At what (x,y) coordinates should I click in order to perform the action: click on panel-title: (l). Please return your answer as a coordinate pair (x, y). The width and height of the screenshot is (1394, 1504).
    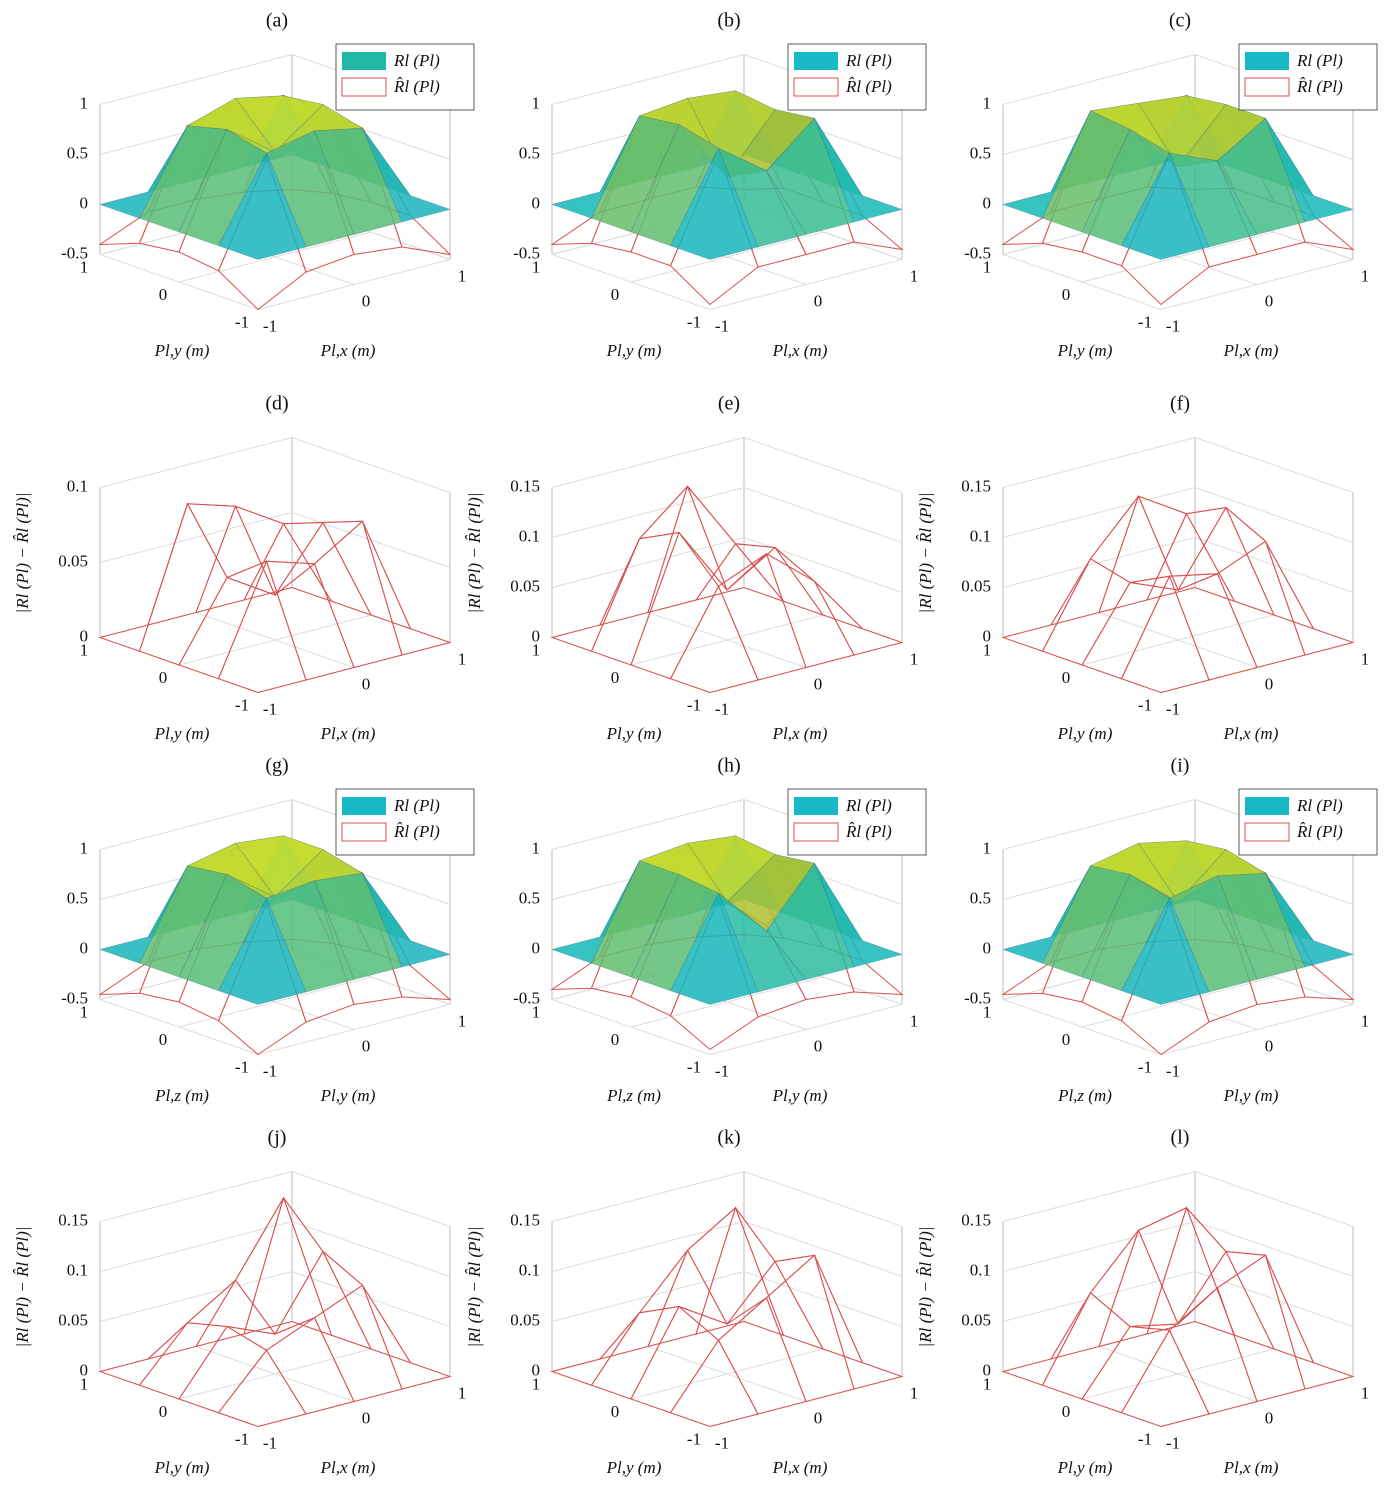
    Looking at the image, I should click on (1180, 1138).